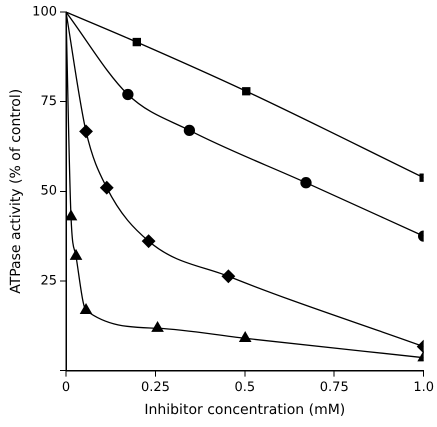 This screenshot has height=427, width=437. What do you see at coordinates (423, 387) in the screenshot?
I see `x-tick-label: 1.0` at bounding box center [423, 387].